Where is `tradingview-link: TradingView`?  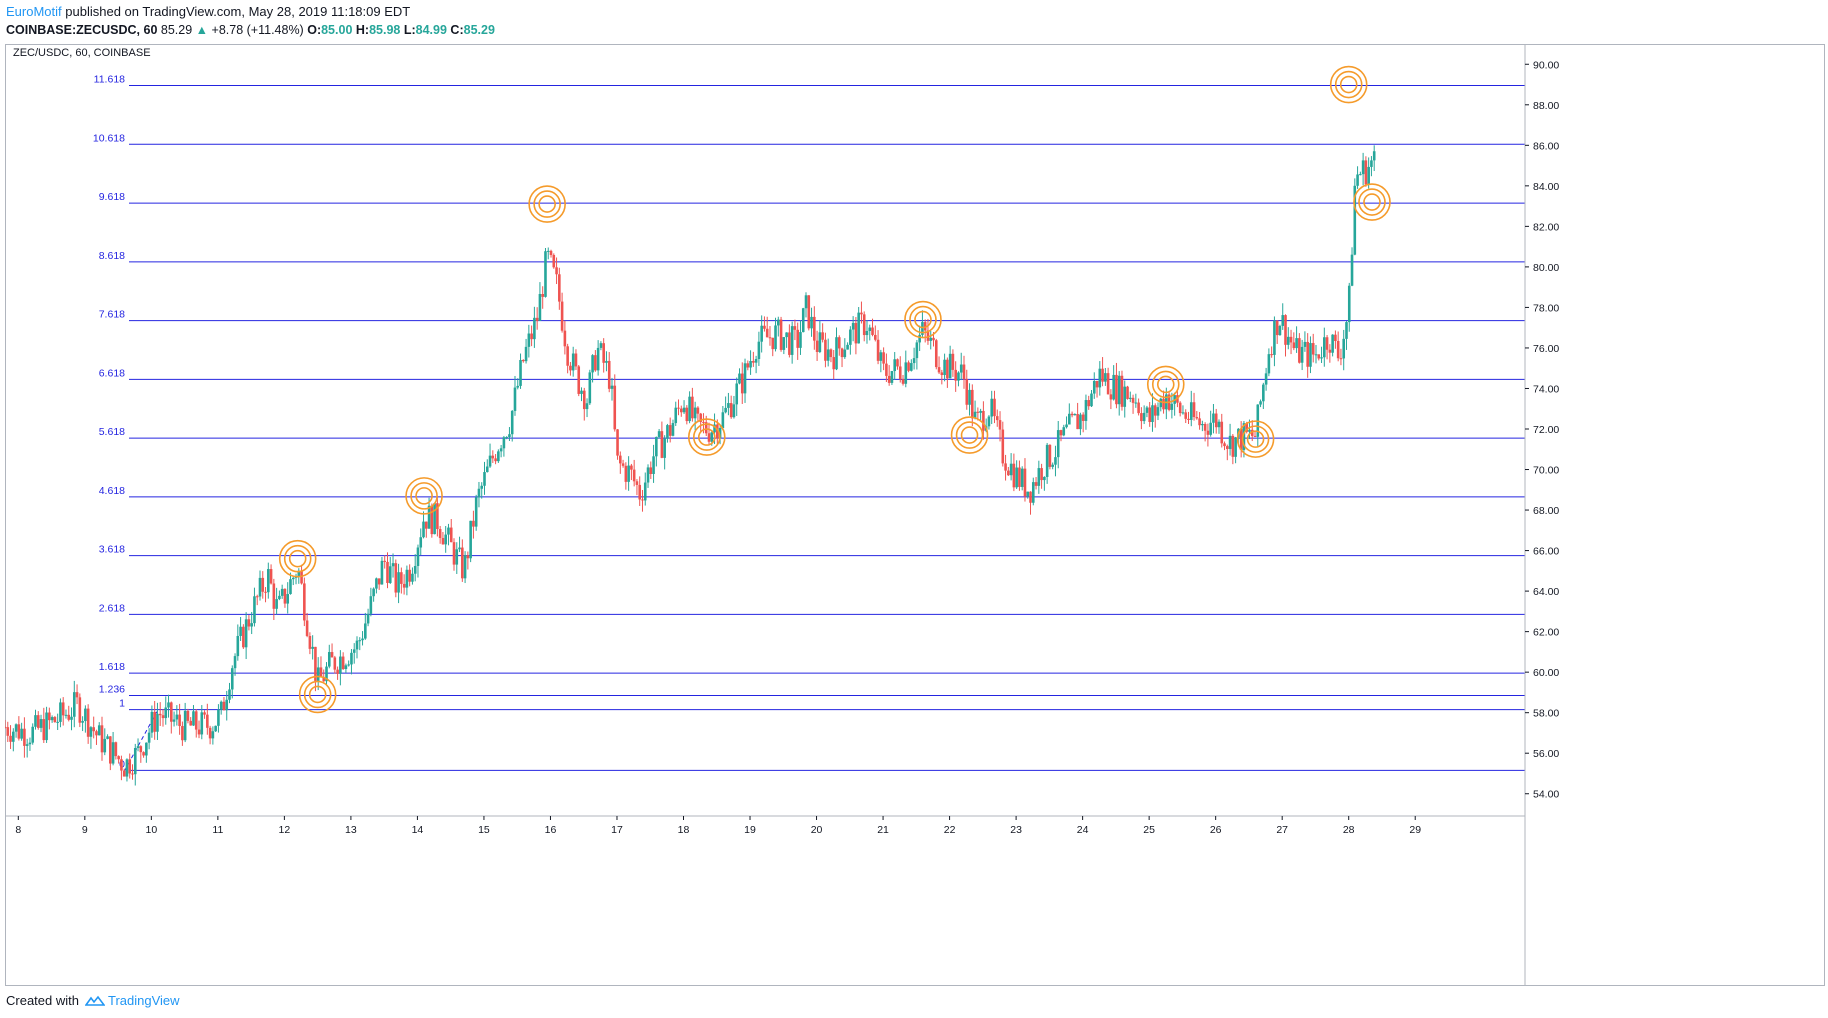
tradingview-link: TradingView is located at coordinates (132, 1000).